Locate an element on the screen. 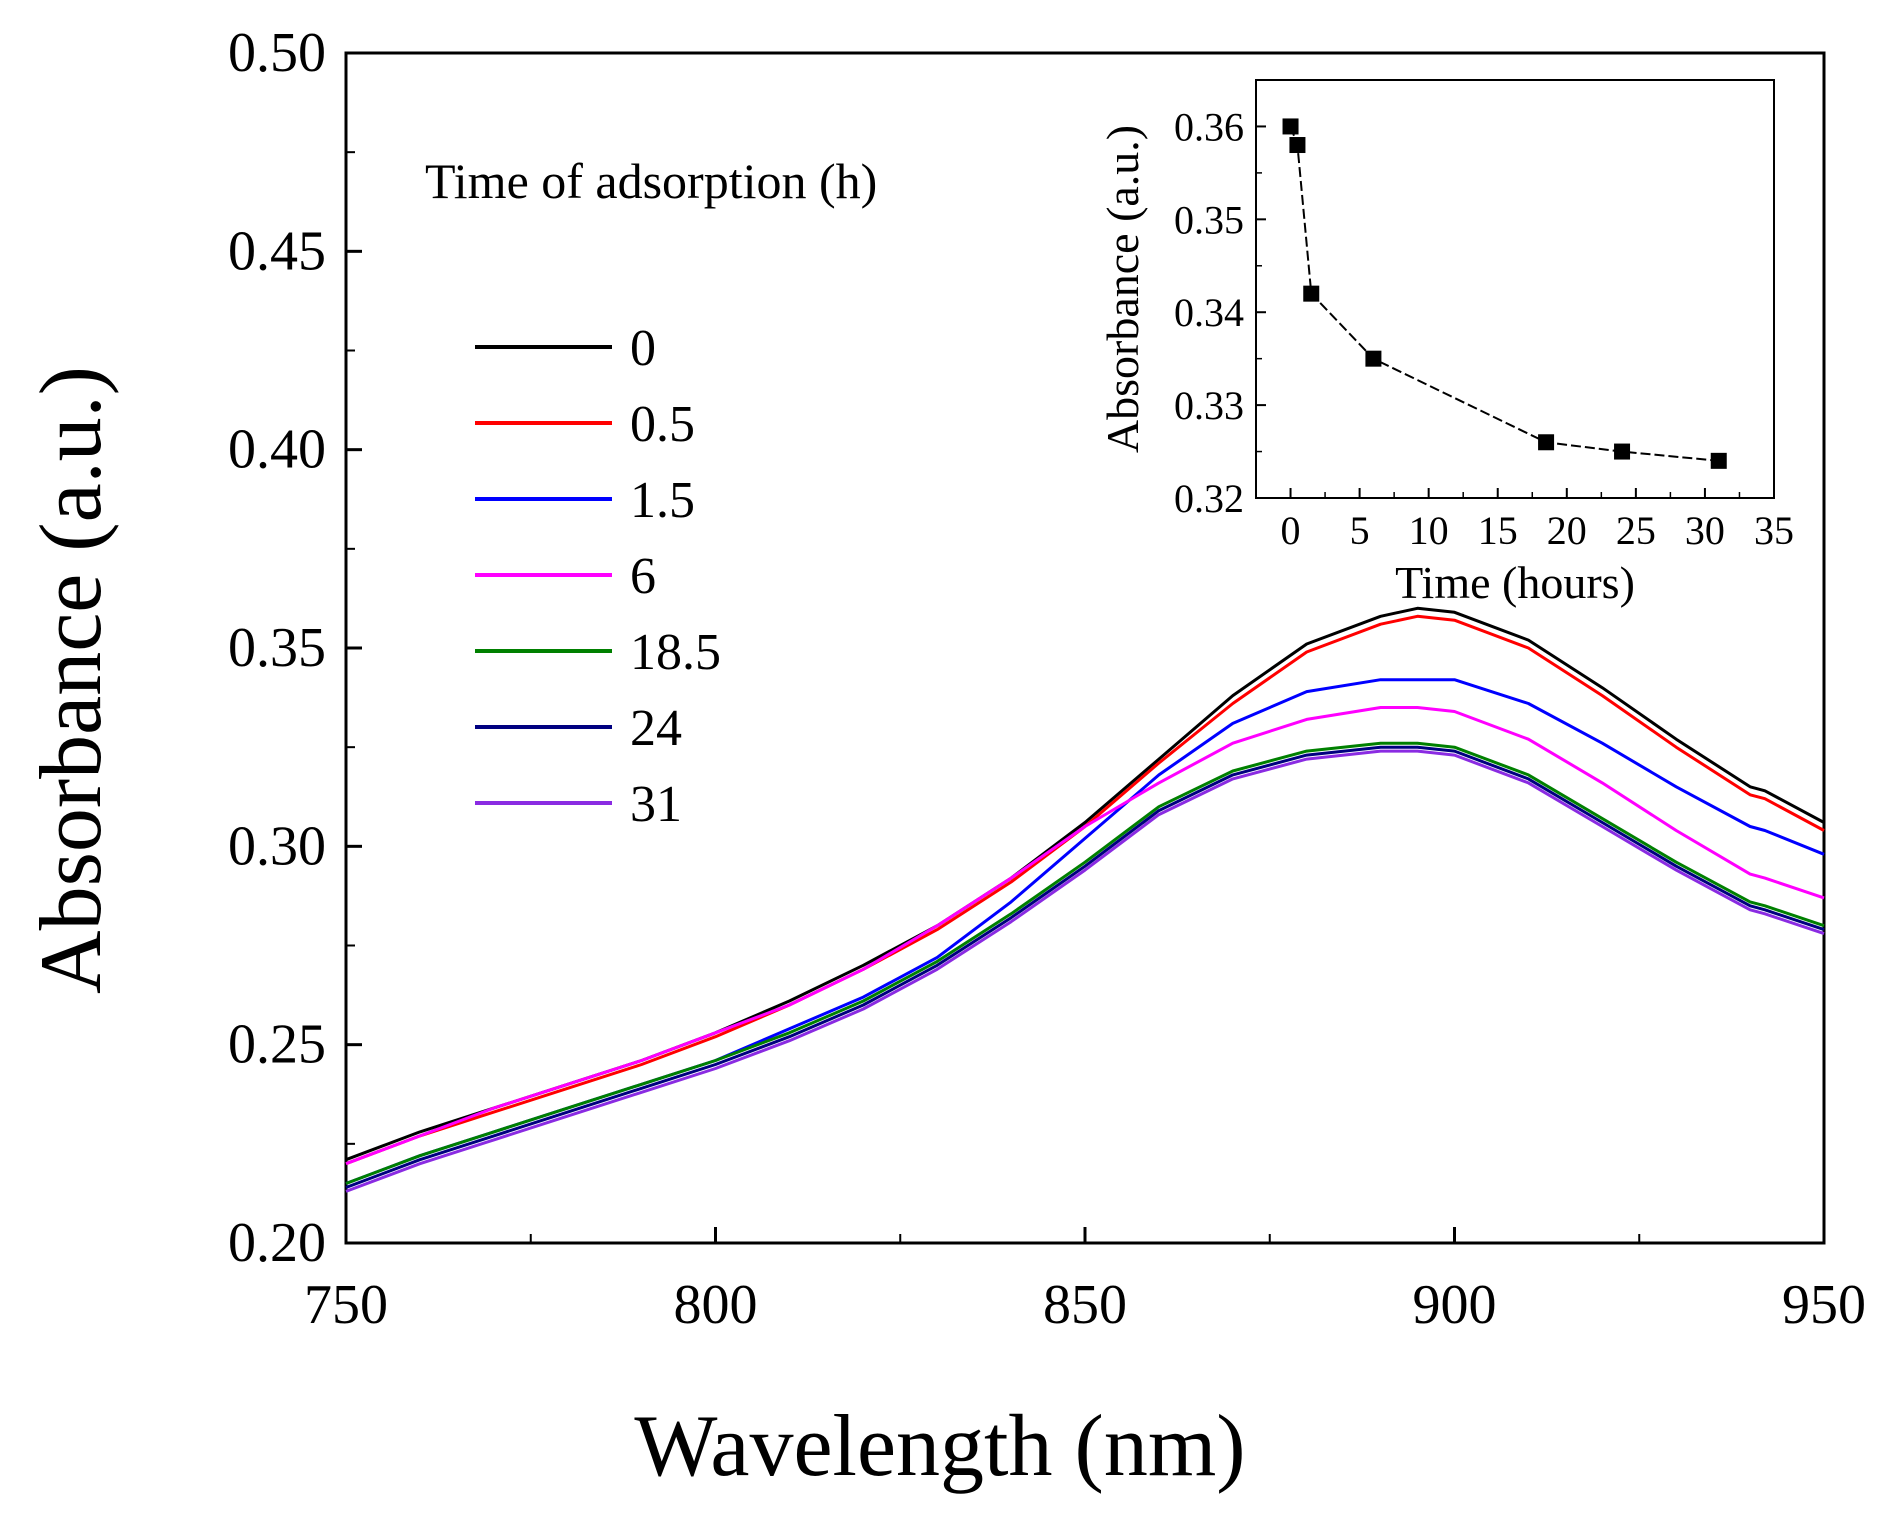 This screenshot has width=1892, height=1514. inset-x-tick-label: 5 is located at coordinates (1360, 530).